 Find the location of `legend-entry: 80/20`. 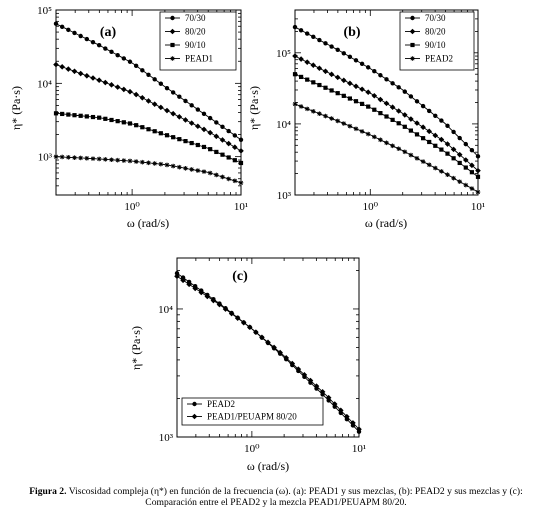

legend-entry: 80/20 is located at coordinates (435, 32).